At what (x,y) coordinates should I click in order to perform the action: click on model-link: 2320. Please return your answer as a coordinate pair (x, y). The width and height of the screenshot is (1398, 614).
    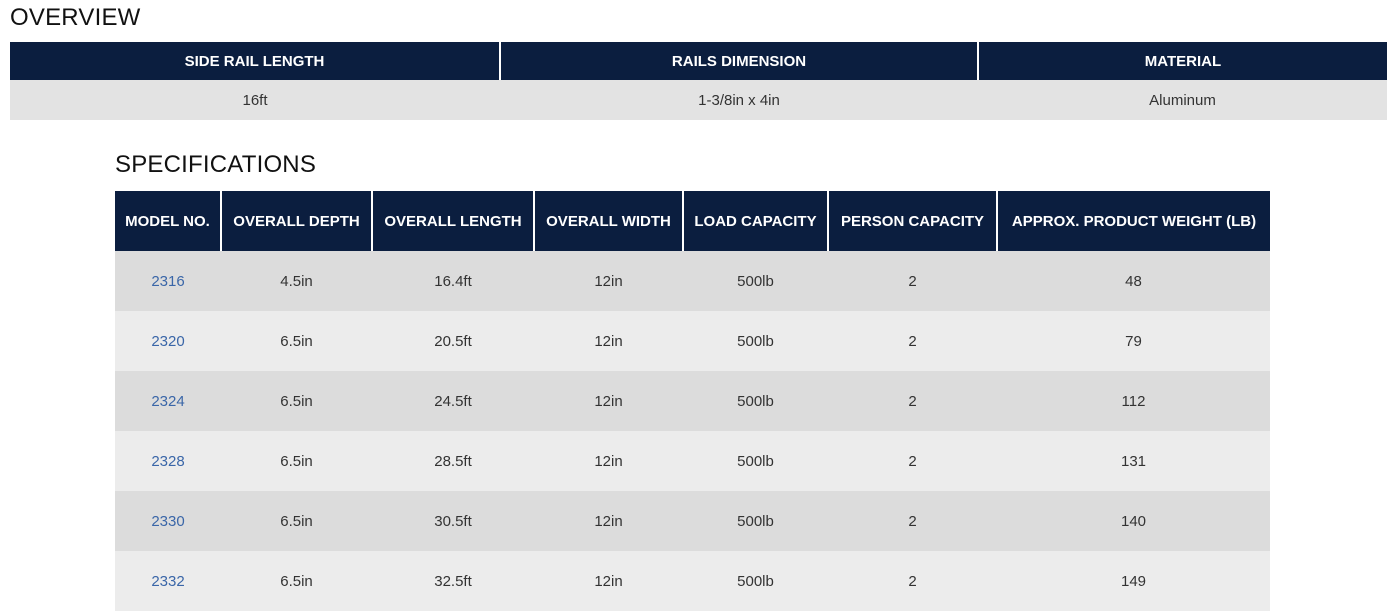
    Looking at the image, I should click on (168, 341).